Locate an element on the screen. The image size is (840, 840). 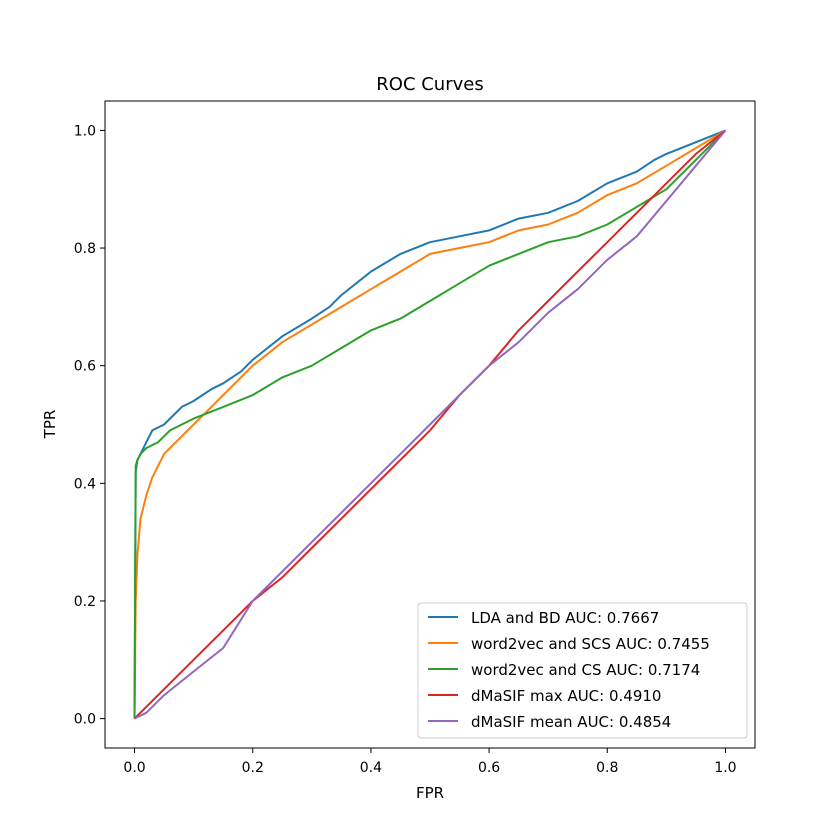
y-tick-label: 0.6 is located at coordinates (85, 367).